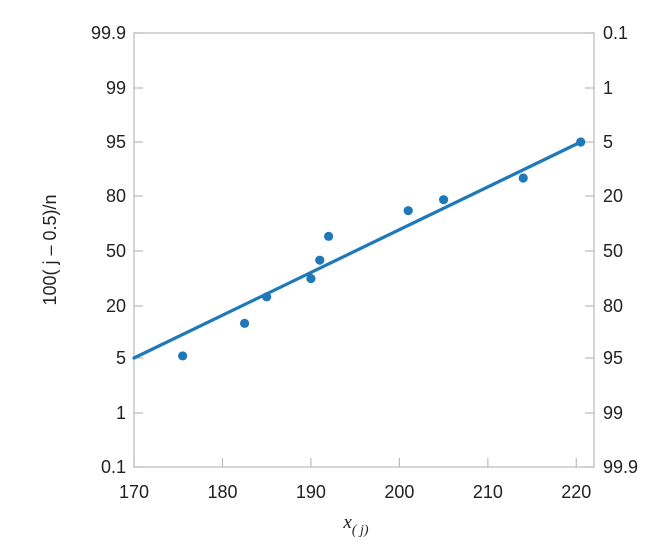 The image size is (660, 548). What do you see at coordinates (347, 522) in the screenshot?
I see `x-axis-title-main: x` at bounding box center [347, 522].